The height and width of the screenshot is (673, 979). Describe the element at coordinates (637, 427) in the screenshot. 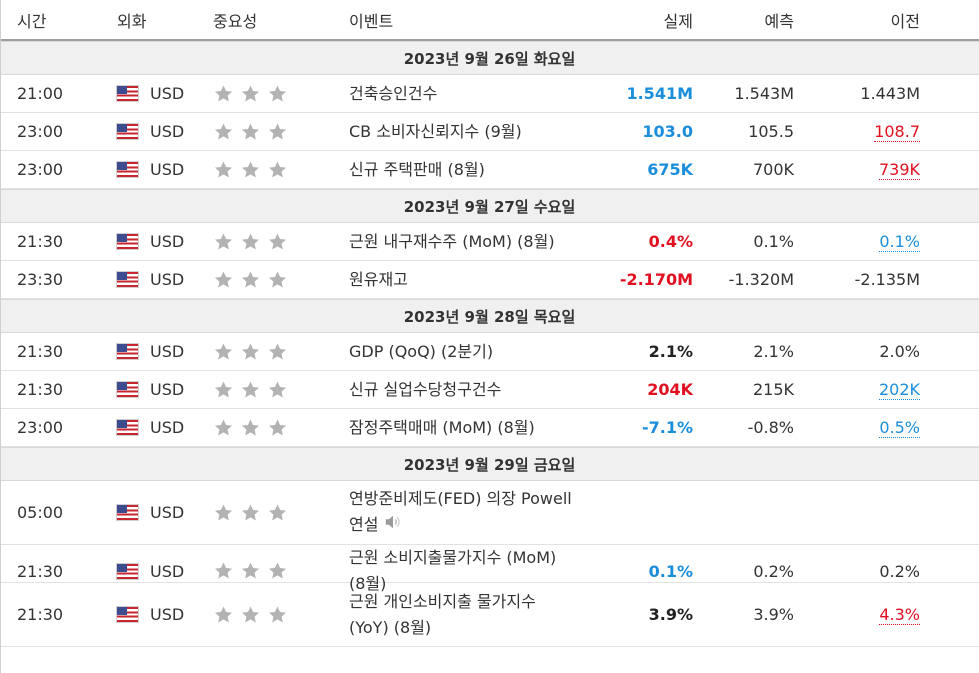

I see `event-actual: -7.1%` at that location.